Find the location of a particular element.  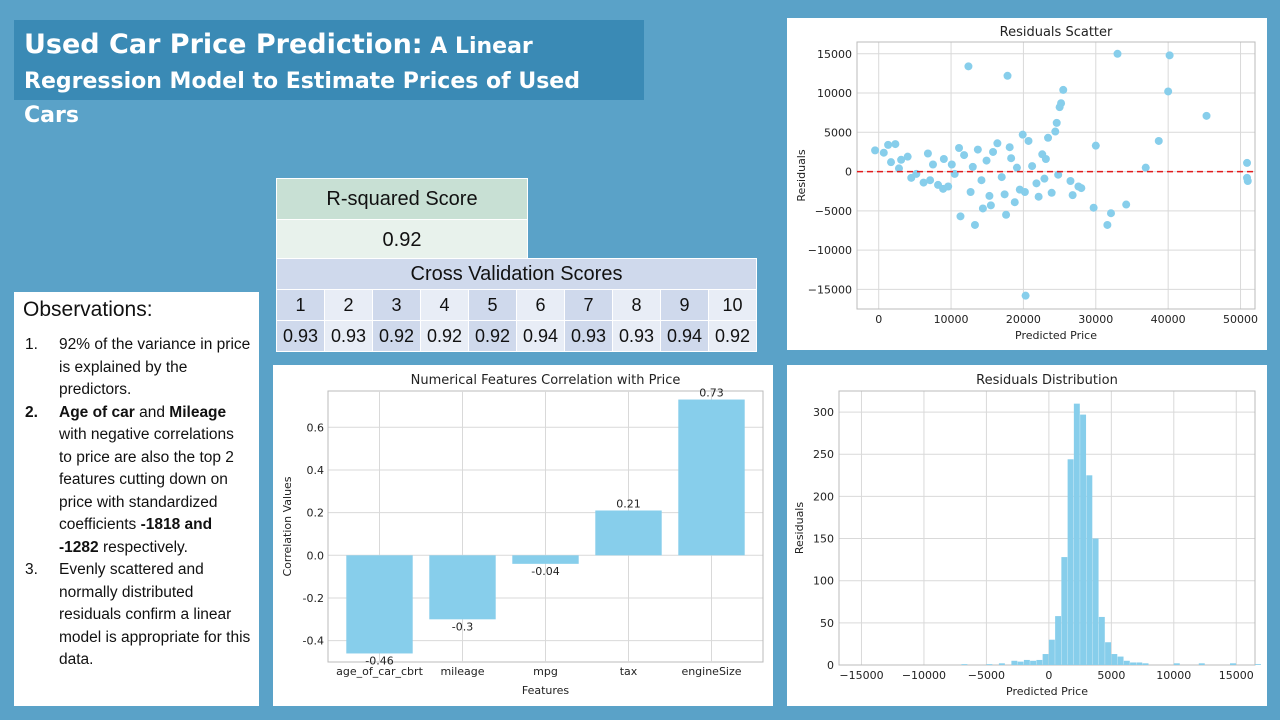

data-label: -0.04 is located at coordinates (545, 571).